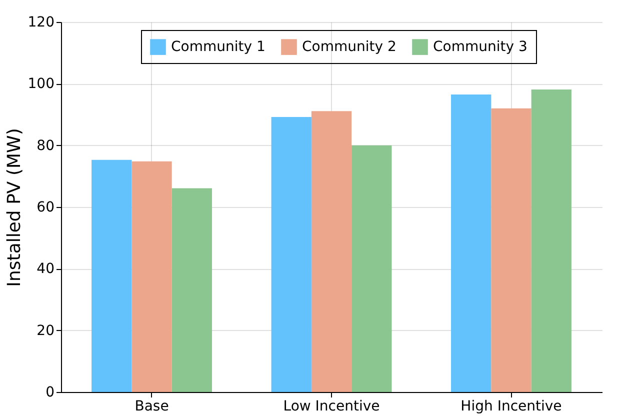 This screenshot has height=418, width=617. I want to click on legend-label: Community 1, so click(218, 47).